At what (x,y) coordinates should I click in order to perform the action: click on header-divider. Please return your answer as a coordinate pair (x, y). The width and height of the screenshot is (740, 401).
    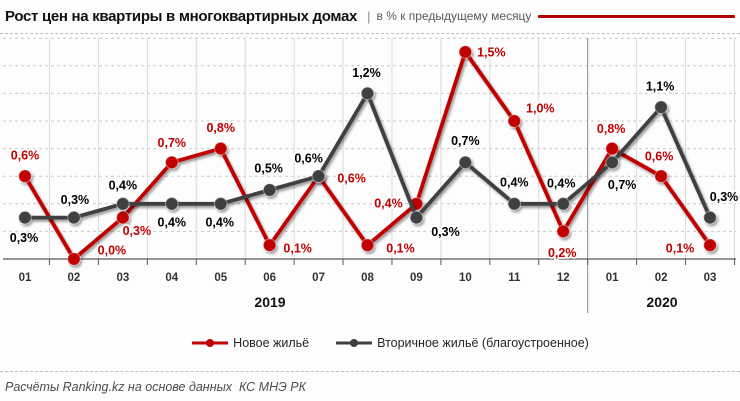
    Looking at the image, I should click on (370, 33).